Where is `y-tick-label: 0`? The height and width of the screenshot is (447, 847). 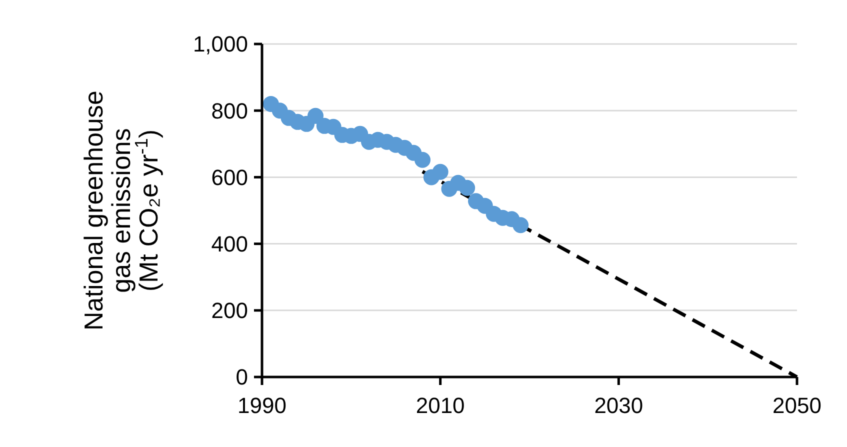
y-tick-label: 0 is located at coordinates (242, 377).